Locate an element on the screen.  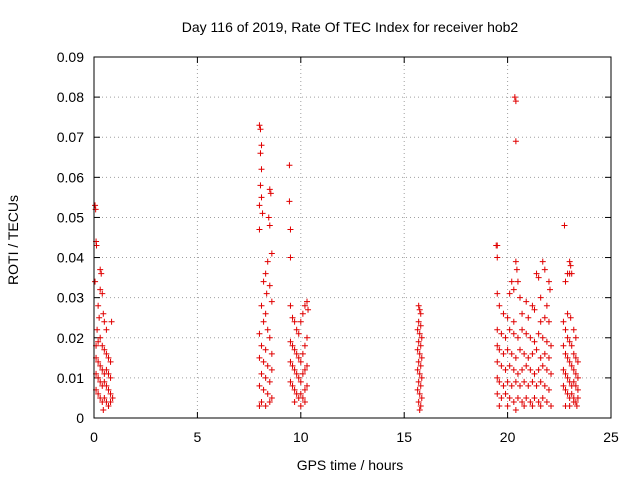
y-tick-label: 0.05 is located at coordinates (70, 217).